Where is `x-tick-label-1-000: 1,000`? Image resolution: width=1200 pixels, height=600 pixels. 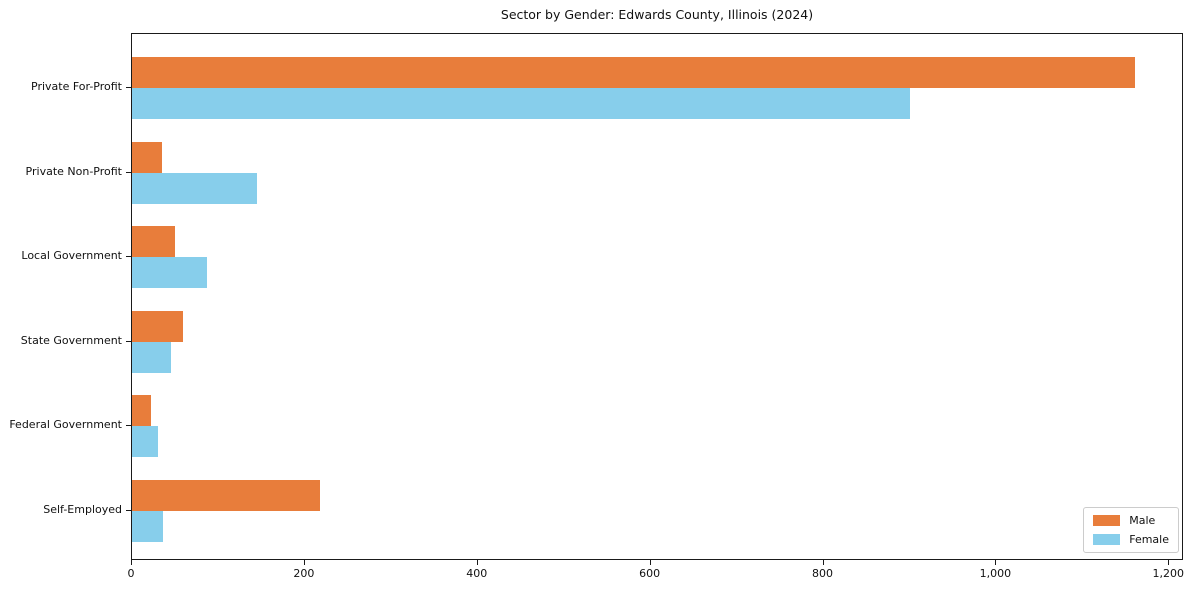
x-tick-label-1-000: 1,000 is located at coordinates (995, 573).